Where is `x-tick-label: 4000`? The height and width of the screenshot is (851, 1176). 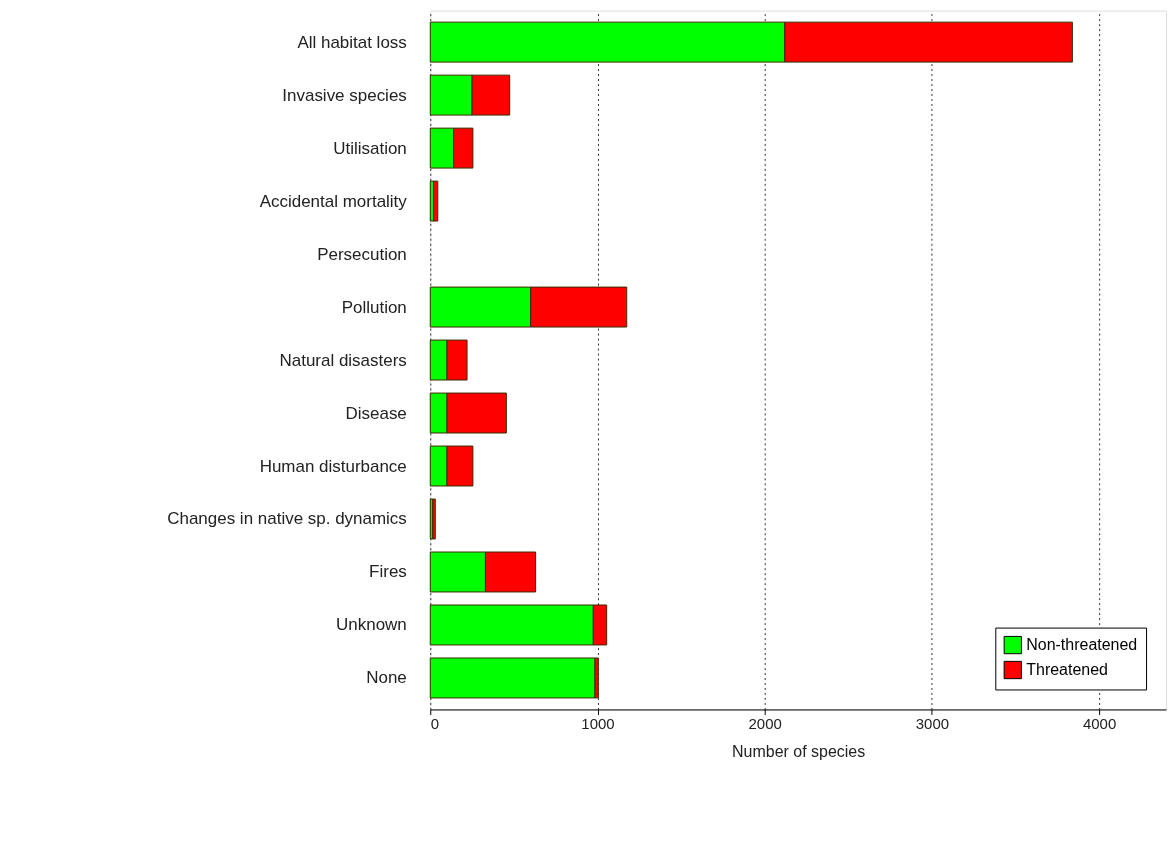 x-tick-label: 4000 is located at coordinates (1099, 723).